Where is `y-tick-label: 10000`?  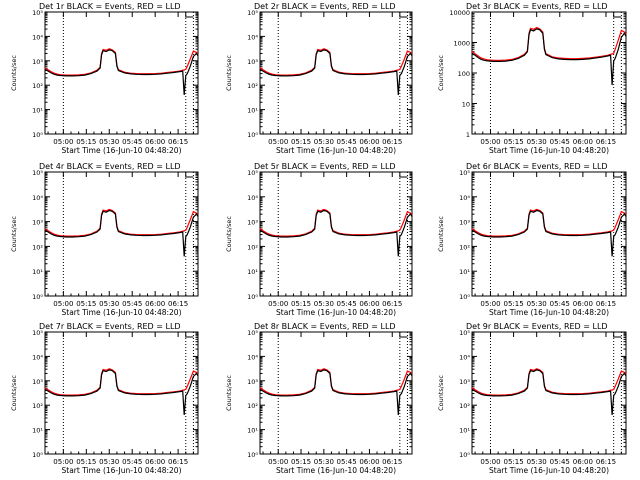
y-tick-label: 10000 is located at coordinates (459, 13).